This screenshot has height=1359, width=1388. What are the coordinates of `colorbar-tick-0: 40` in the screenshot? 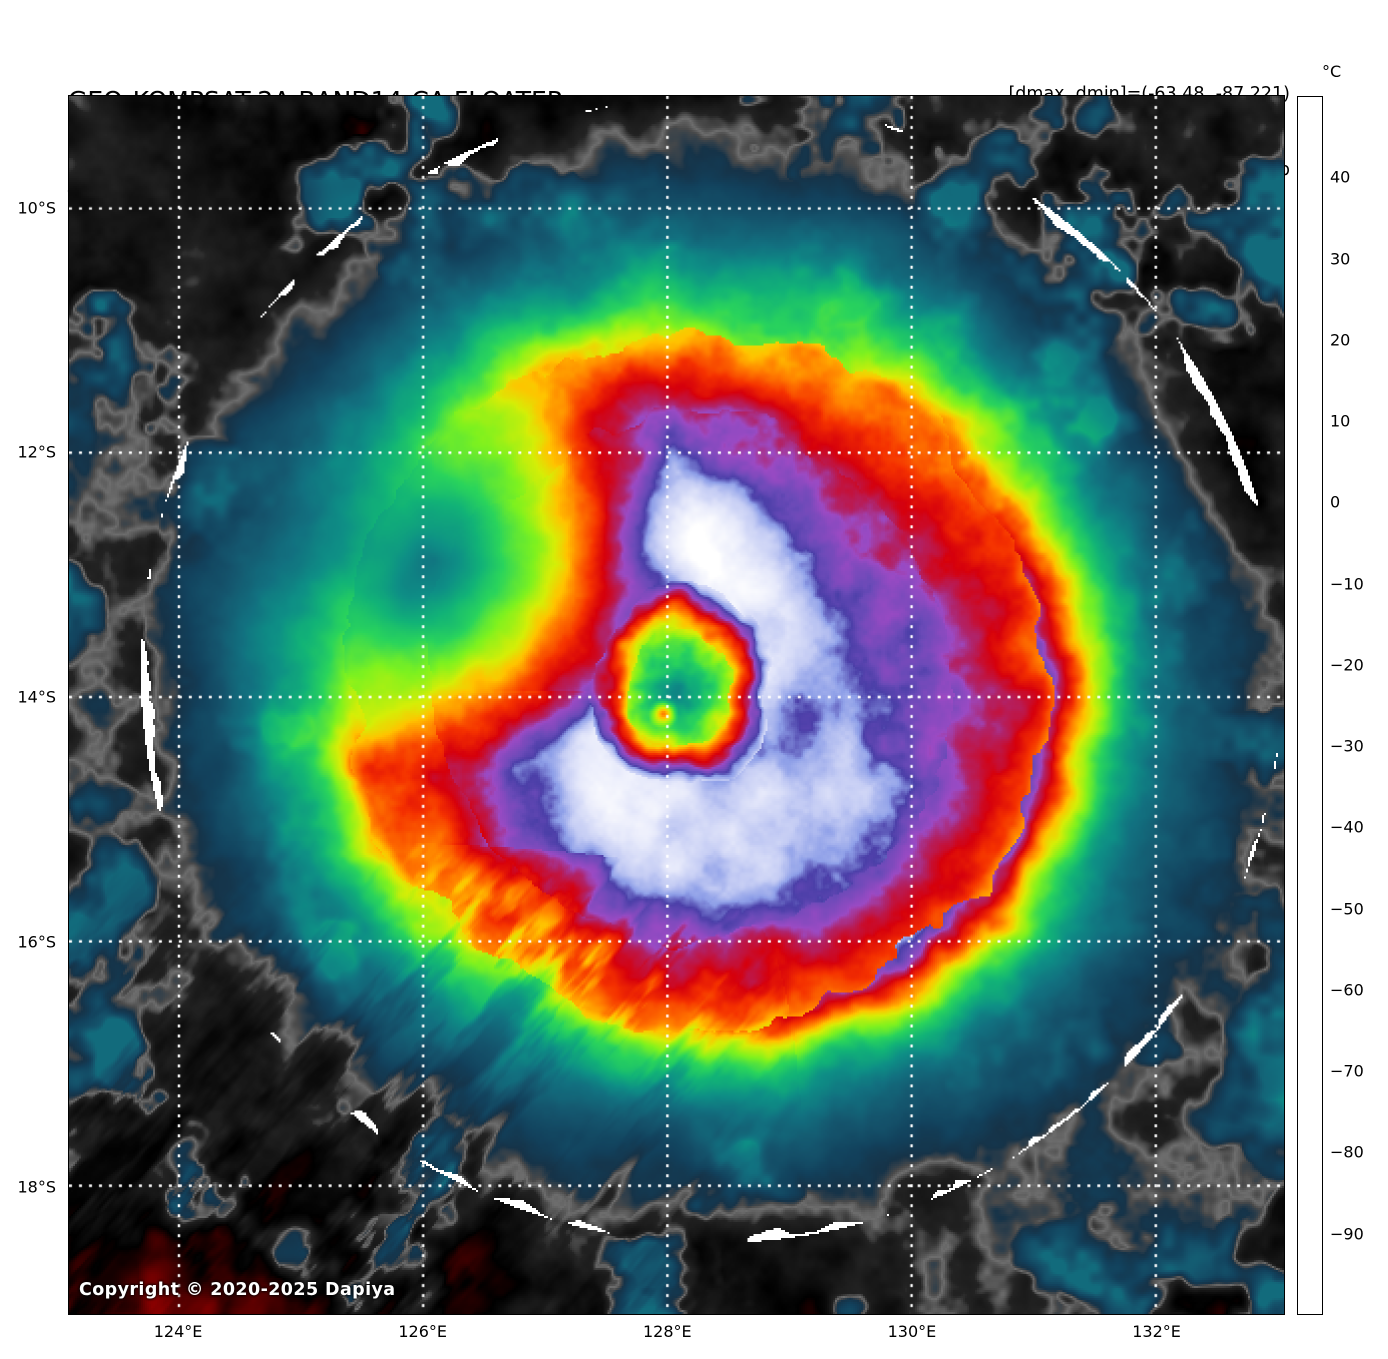 It's located at (1340, 177).